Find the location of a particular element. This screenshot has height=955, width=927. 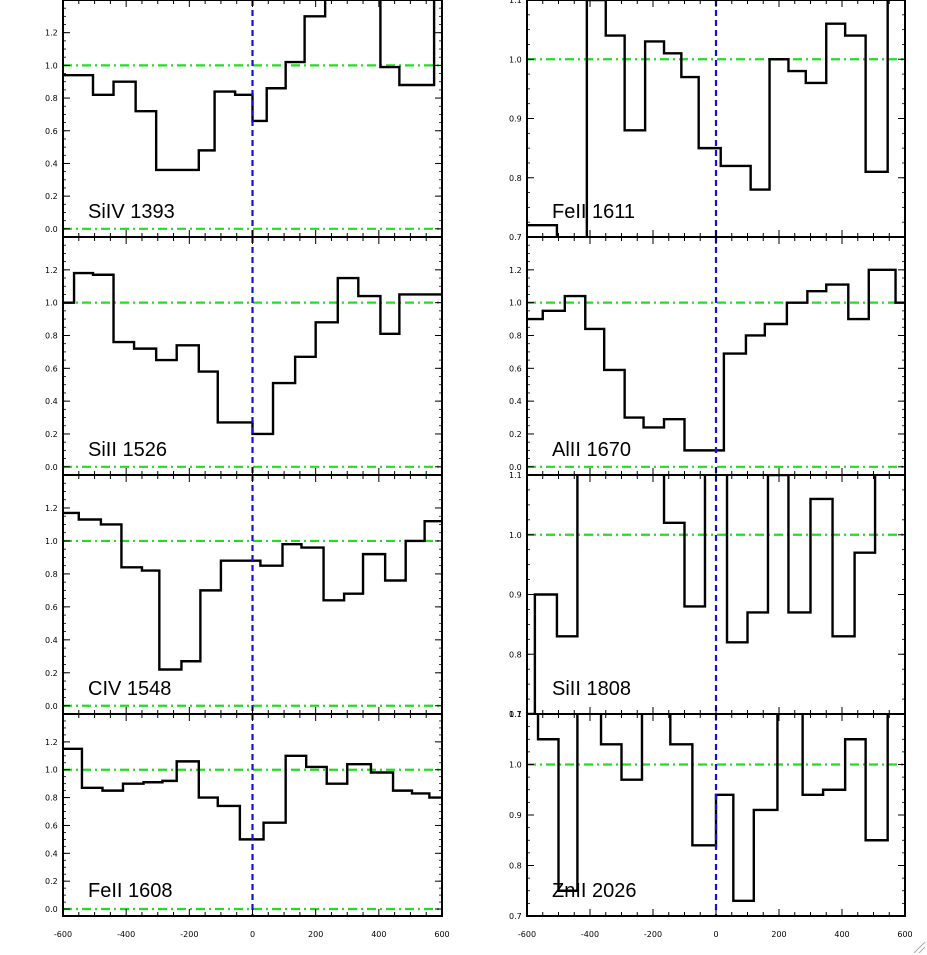

panel-label: AlII 1670 is located at coordinates (591, 450).